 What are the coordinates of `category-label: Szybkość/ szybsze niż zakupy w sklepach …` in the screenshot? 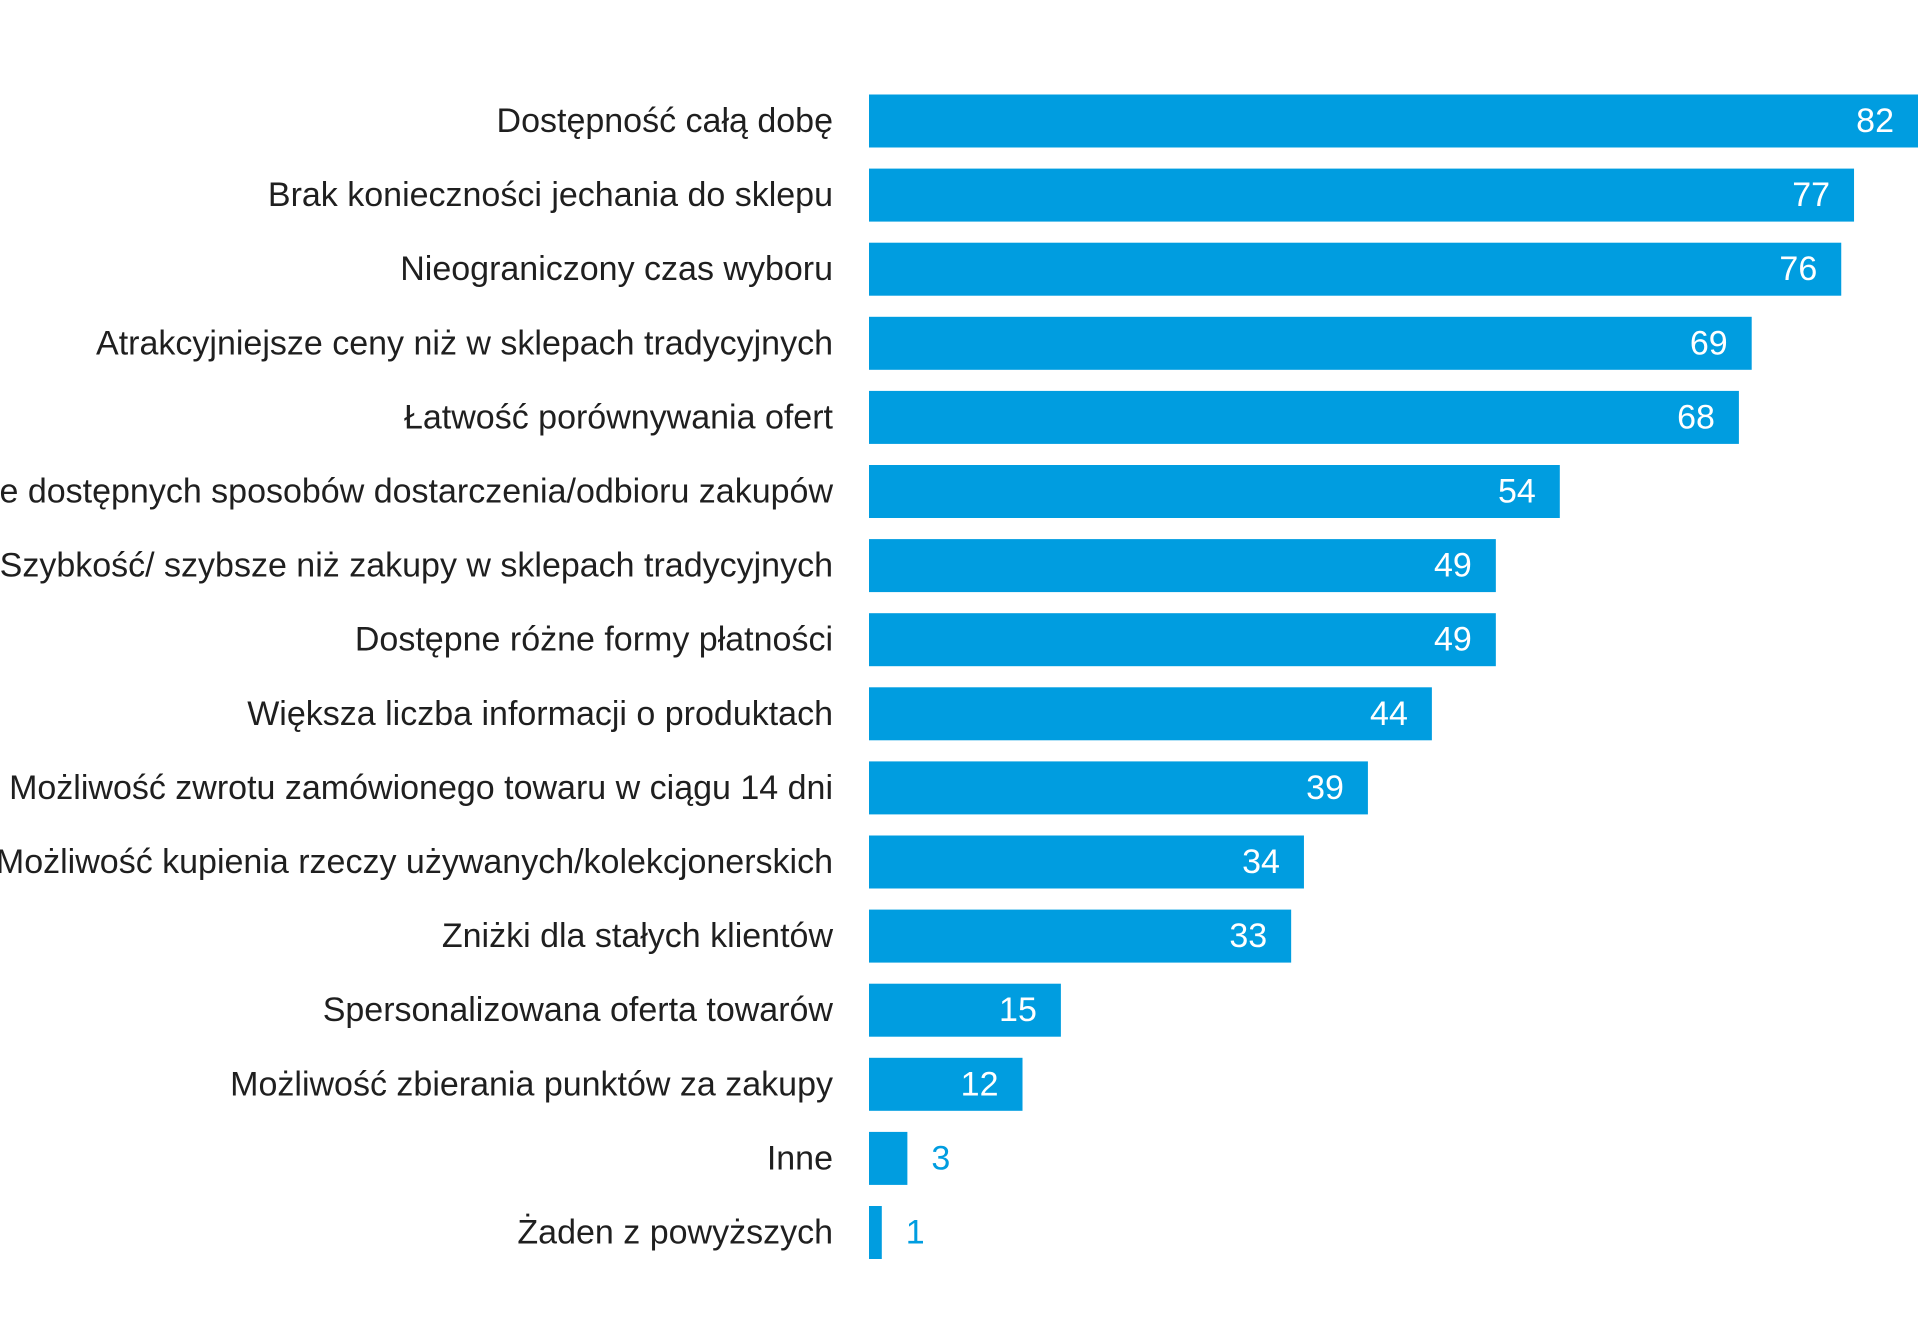 It's located at (416, 566).